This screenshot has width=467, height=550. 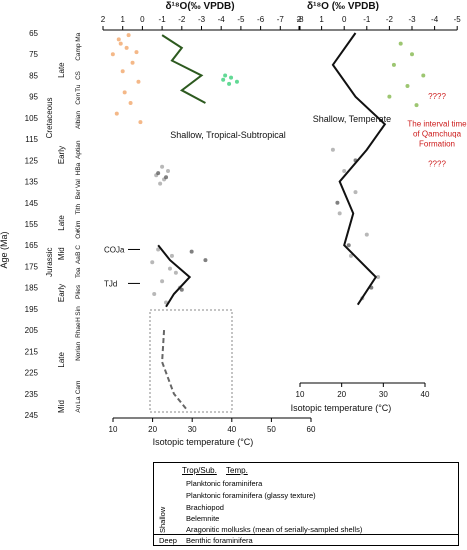 I want to click on event-marker-label: COJa, so click(x=114, y=249).